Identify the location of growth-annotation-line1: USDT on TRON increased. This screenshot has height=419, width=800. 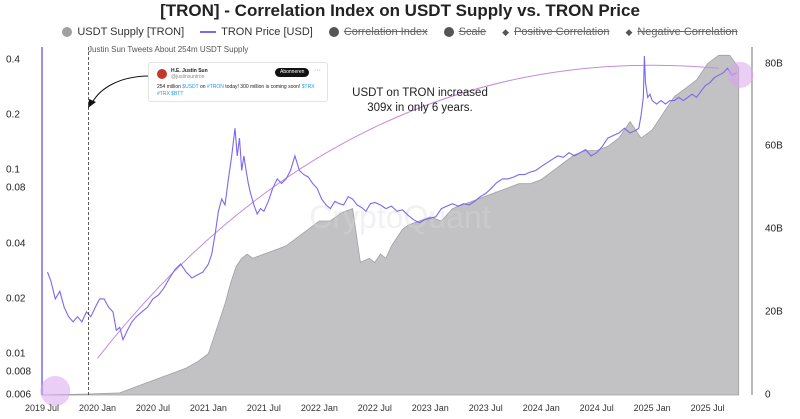
(420, 93).